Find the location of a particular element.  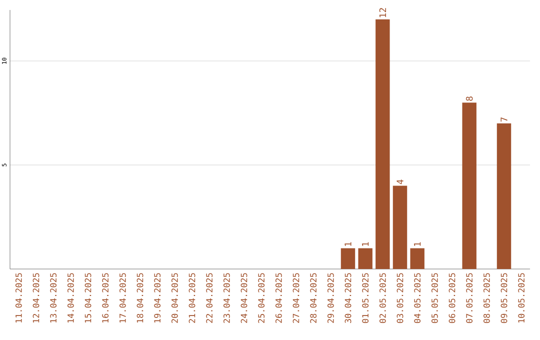

x-tick-label: 28.04.2025 is located at coordinates (313, 298).